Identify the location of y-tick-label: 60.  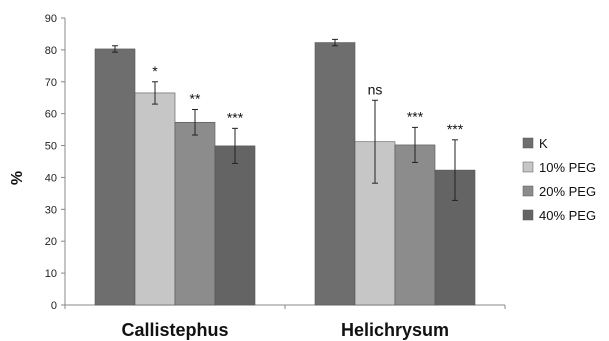
(51, 115).